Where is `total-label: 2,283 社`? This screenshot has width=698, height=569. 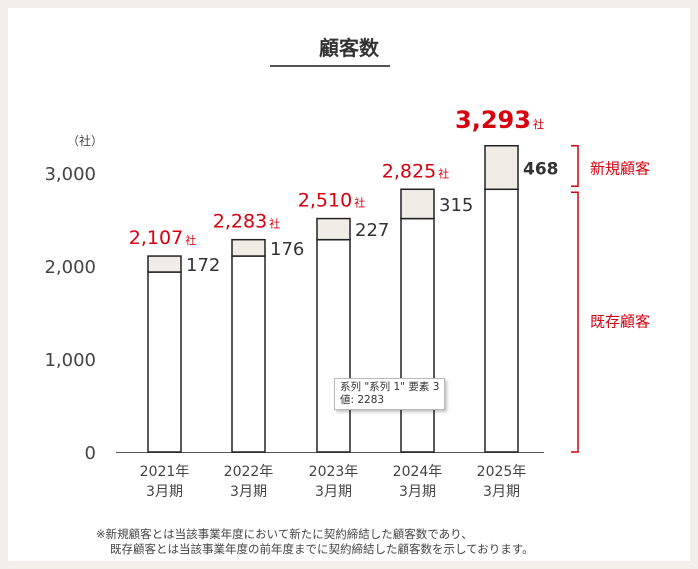 total-label: 2,283 社 is located at coordinates (246, 222).